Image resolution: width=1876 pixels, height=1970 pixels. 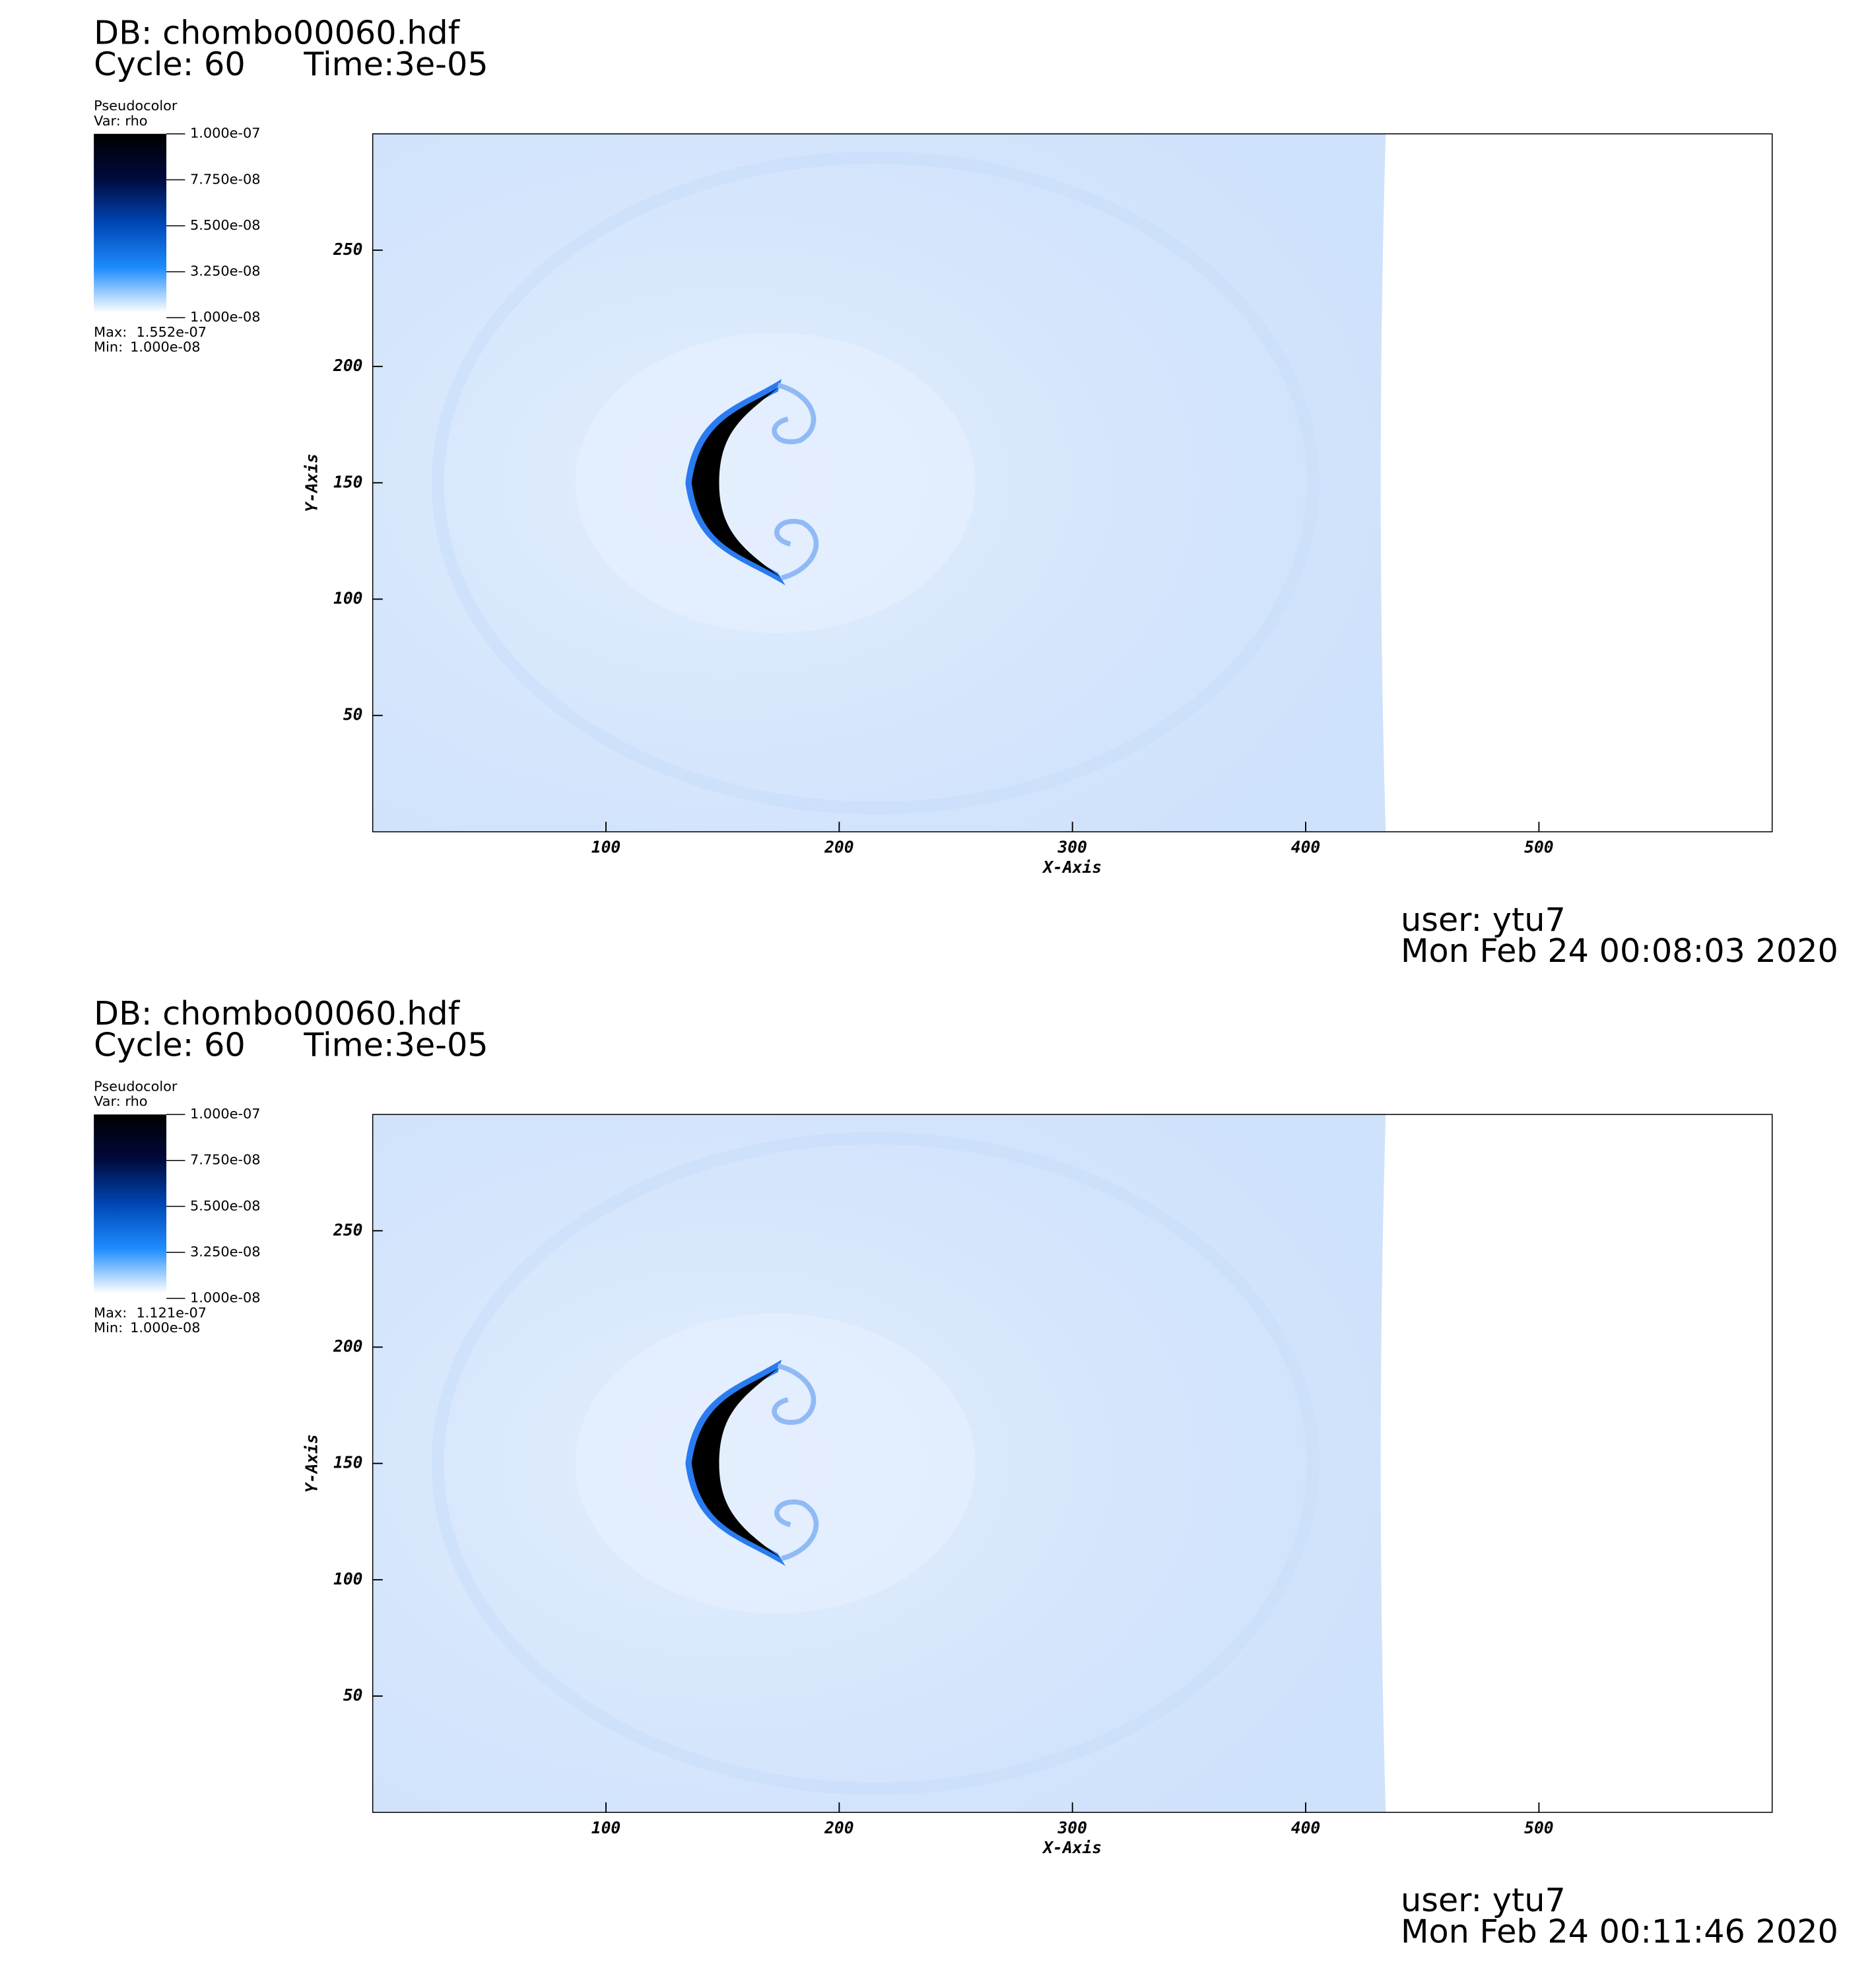 I want to click on date-label: Mon Feb 24 00:11:46 2020, so click(x=1619, y=1932).